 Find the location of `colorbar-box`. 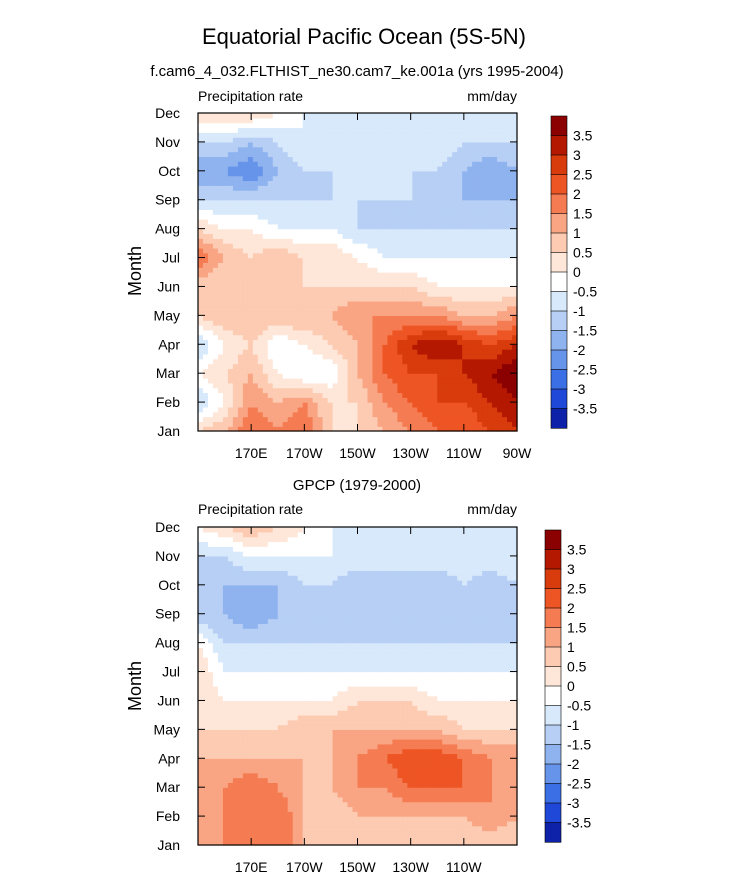

colorbar-box is located at coordinates (559, 145).